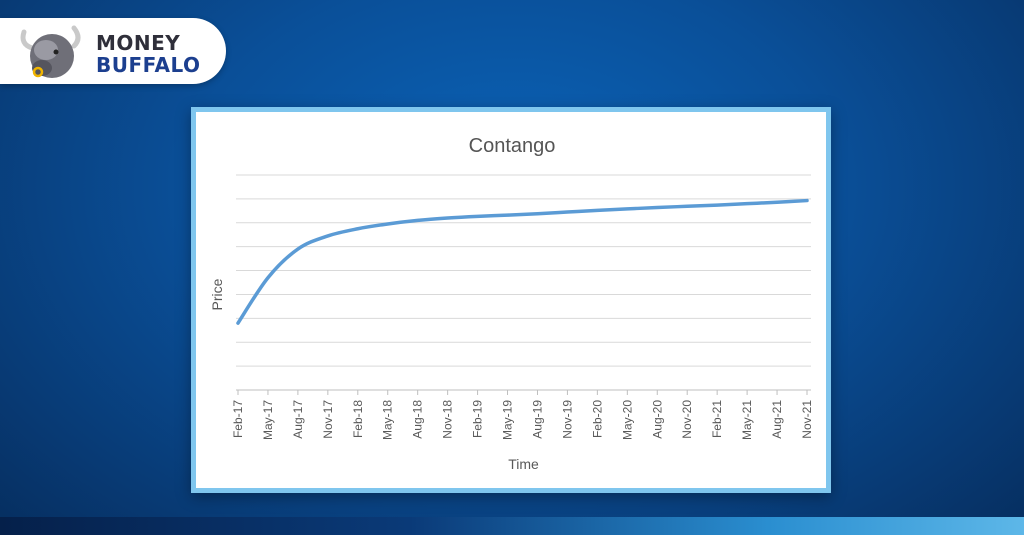 The image size is (1024, 535). What do you see at coordinates (747, 420) in the screenshot?
I see `x-tick-label: May-21` at bounding box center [747, 420].